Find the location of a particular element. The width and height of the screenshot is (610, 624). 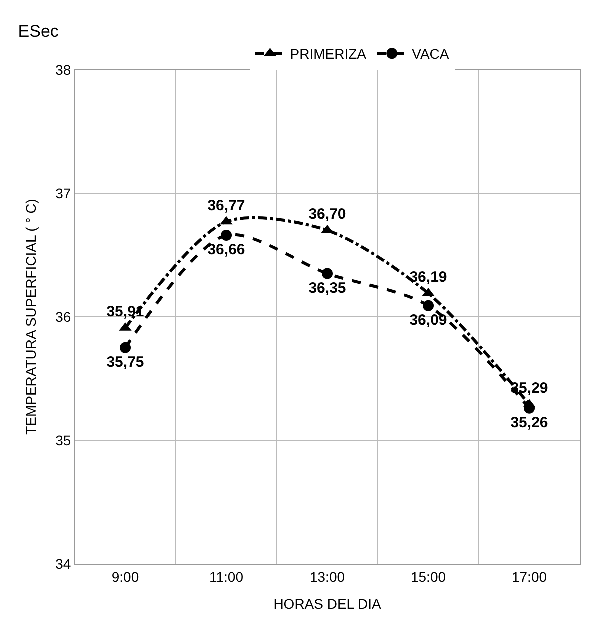

data-label: 36,19 is located at coordinates (429, 277).